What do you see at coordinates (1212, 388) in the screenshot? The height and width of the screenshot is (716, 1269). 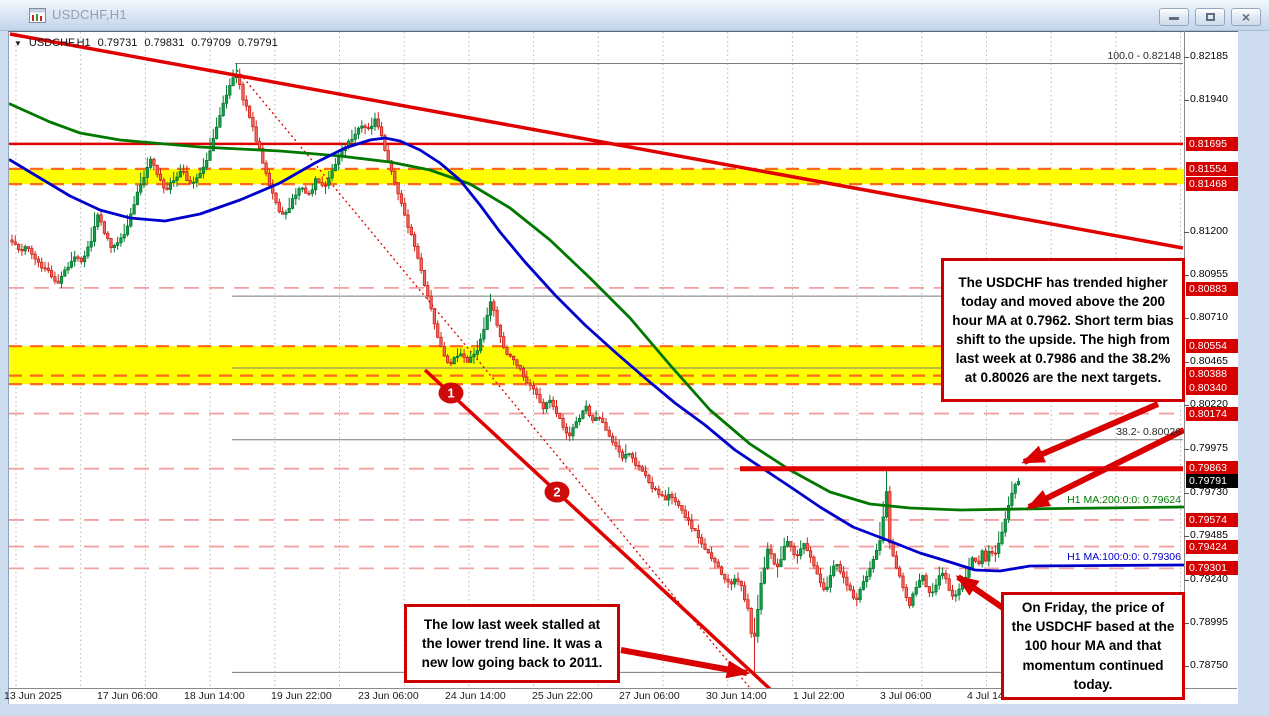 I see `price-axis-chip: 0.80340` at bounding box center [1212, 388].